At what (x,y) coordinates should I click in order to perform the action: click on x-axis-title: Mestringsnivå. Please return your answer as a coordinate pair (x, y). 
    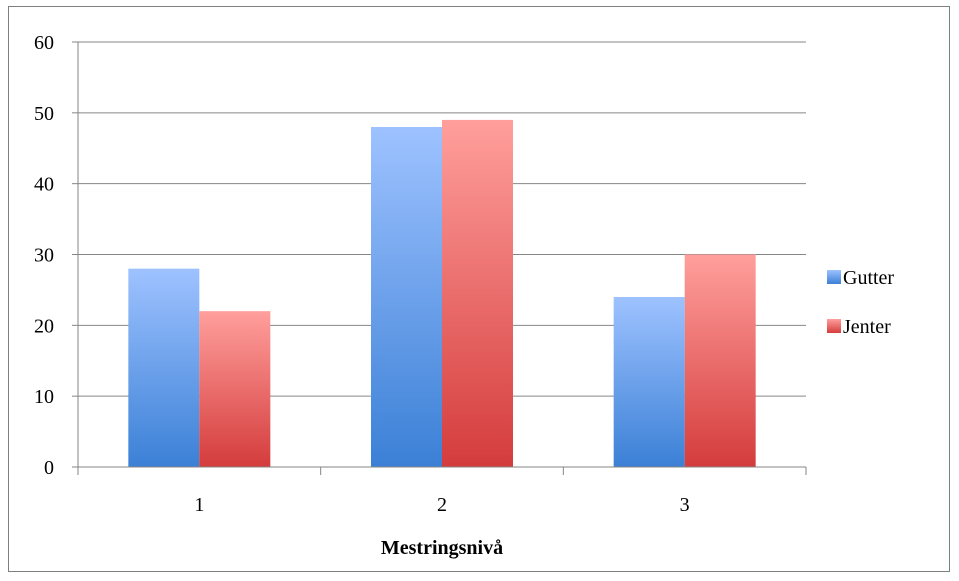
    Looking at the image, I should click on (442, 548).